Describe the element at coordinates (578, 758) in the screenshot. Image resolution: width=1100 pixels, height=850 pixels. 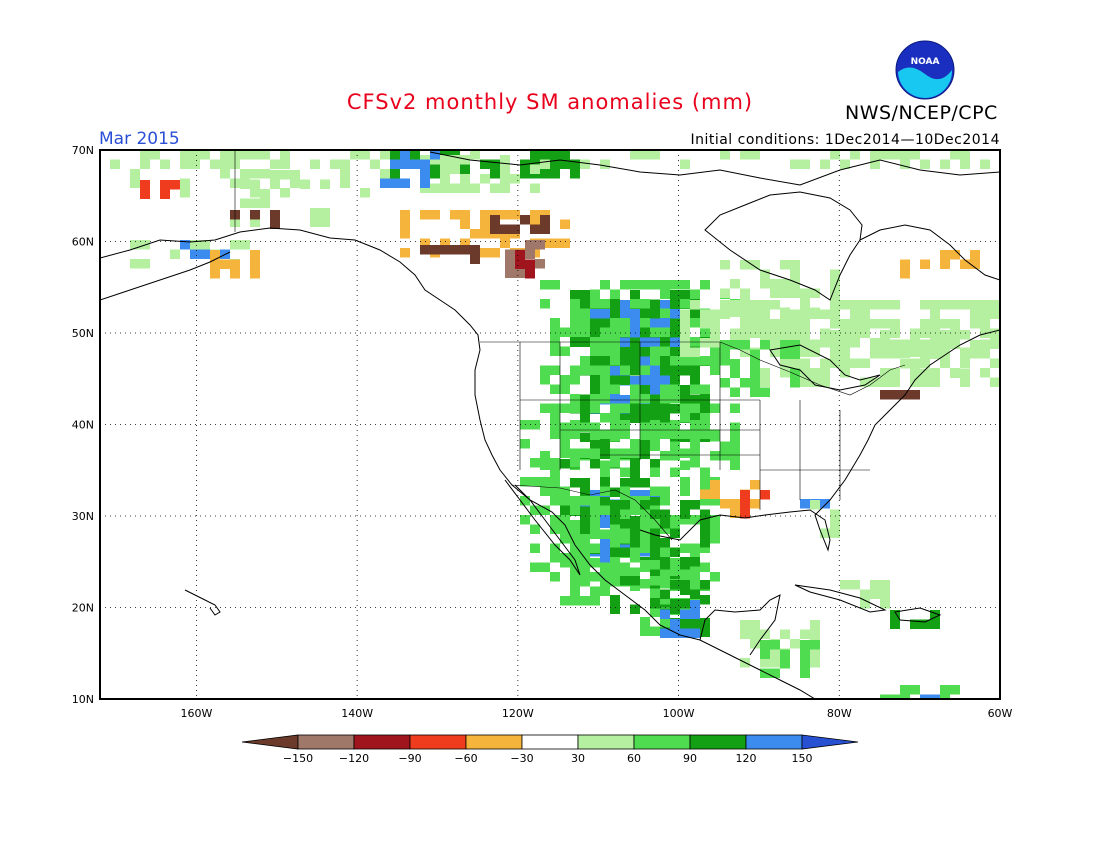
I see `legend-label: 30` at that location.